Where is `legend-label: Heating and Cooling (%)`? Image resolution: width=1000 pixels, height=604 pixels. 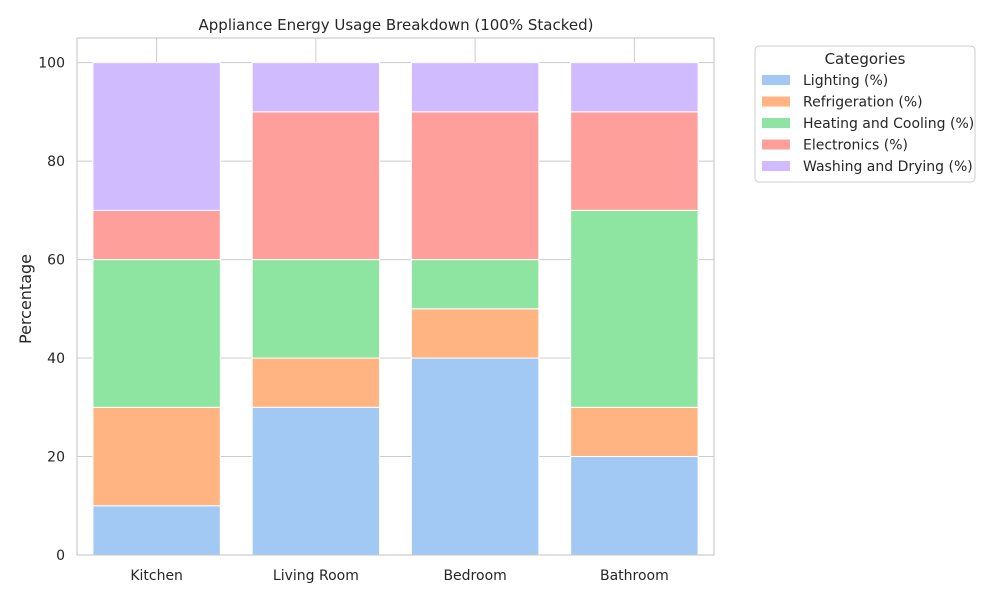 legend-label: Heating and Cooling (%) is located at coordinates (888, 124).